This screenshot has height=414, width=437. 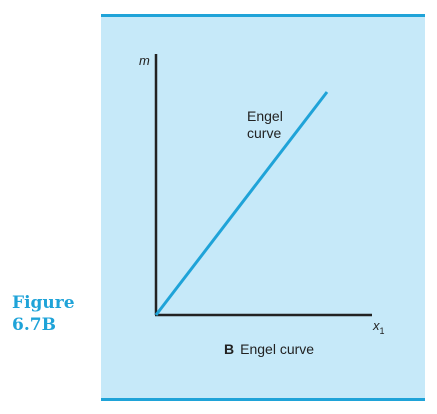 What do you see at coordinates (43, 303) in the screenshot?
I see `figure-label-word: Figure` at bounding box center [43, 303].